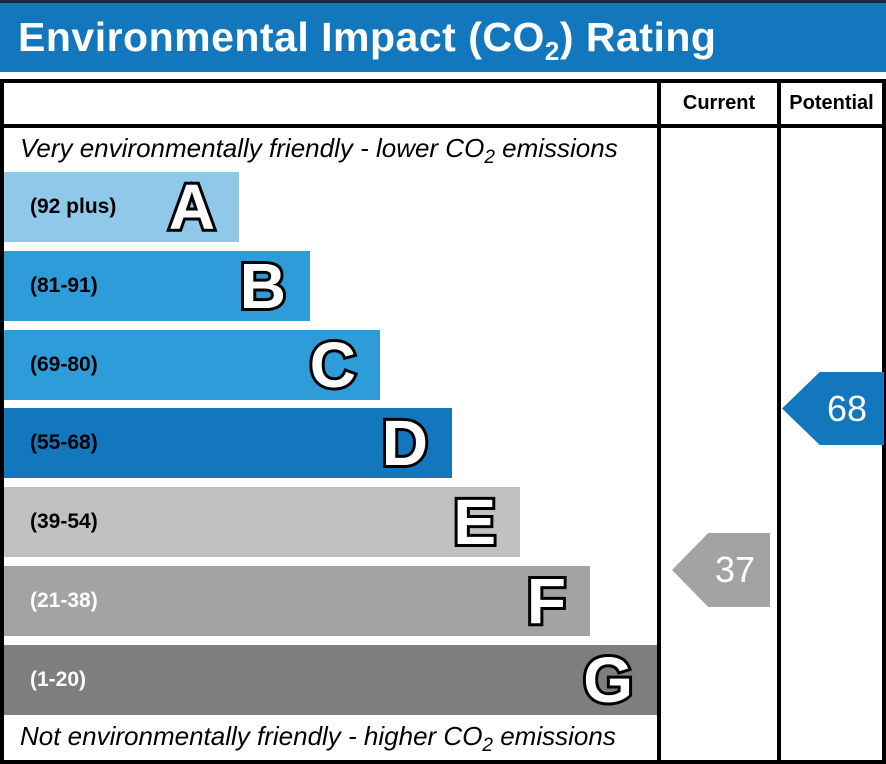 Image resolution: width=886 pixels, height=764 pixels. What do you see at coordinates (847, 408) in the screenshot?
I see `potential-rating-value: 68` at bounding box center [847, 408].